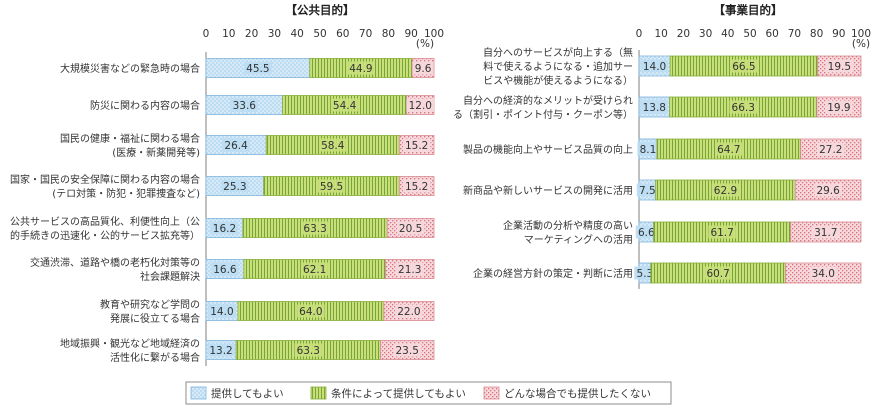 The width and height of the screenshot is (877, 409). Describe the element at coordinates (105, 221) in the screenshot. I see `category-label: 公共サービスの高品質化、利便性向上（公` at that location.